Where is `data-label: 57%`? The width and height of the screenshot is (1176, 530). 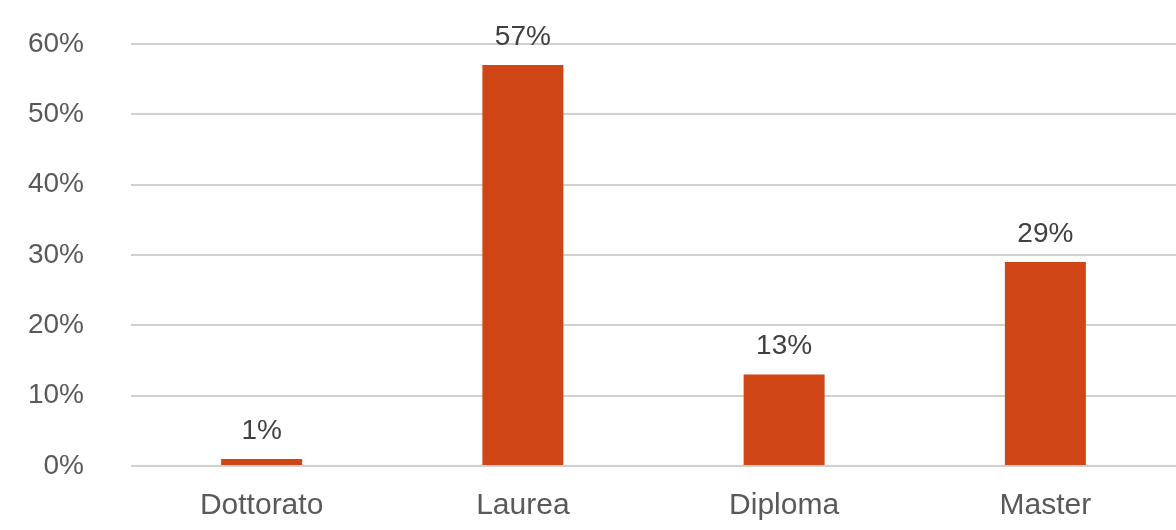
data-label: 57% is located at coordinates (522, 35).